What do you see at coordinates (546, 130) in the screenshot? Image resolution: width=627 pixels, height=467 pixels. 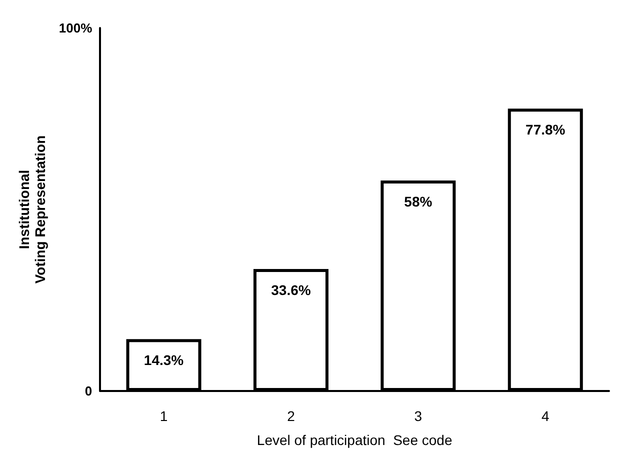 I see `data-label: 77.8%` at bounding box center [546, 130].